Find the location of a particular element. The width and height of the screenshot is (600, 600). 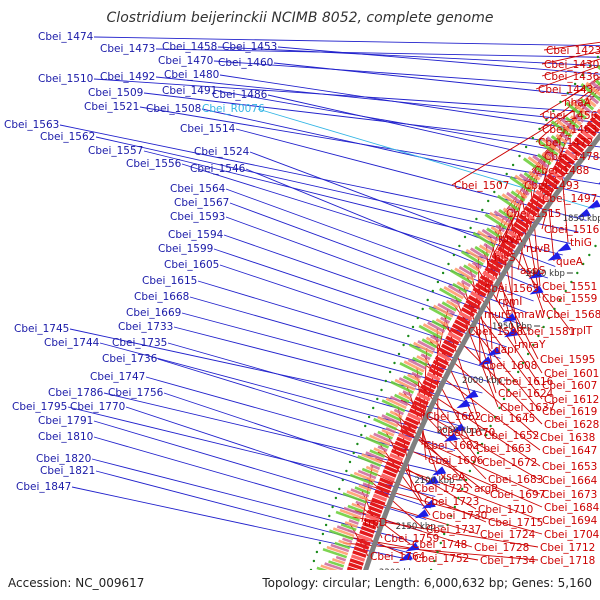

right-gene-label: Cbei_1710 is located at coordinates (505, 510).